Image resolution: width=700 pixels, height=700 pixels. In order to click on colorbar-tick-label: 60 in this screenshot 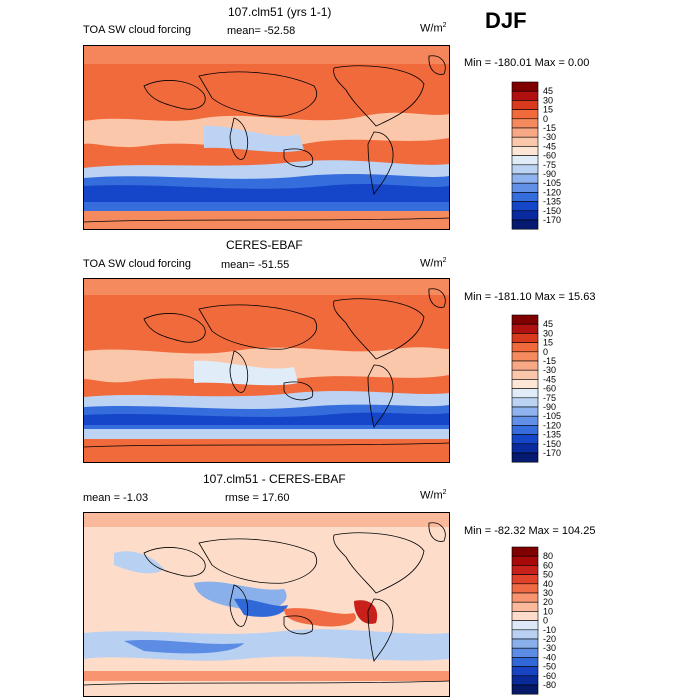, I will do `click(548, 565)`.